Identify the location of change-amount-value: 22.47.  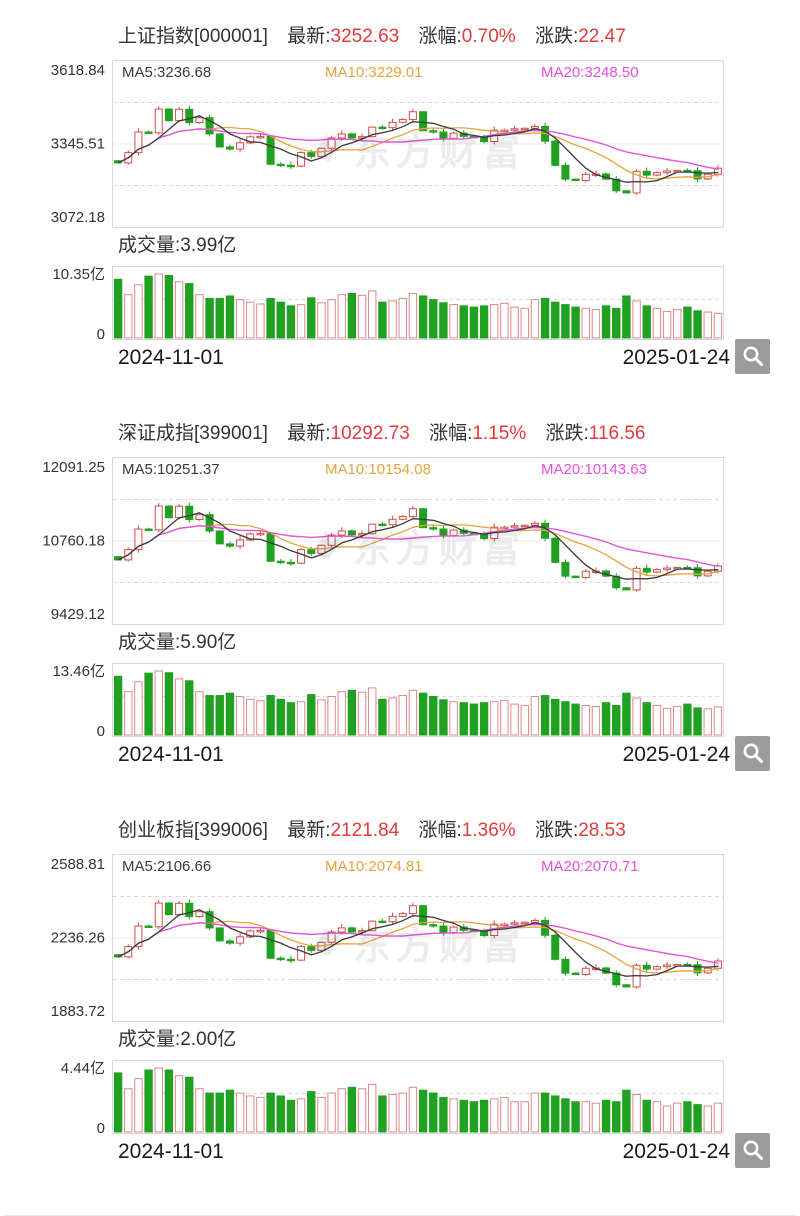
(602, 36).